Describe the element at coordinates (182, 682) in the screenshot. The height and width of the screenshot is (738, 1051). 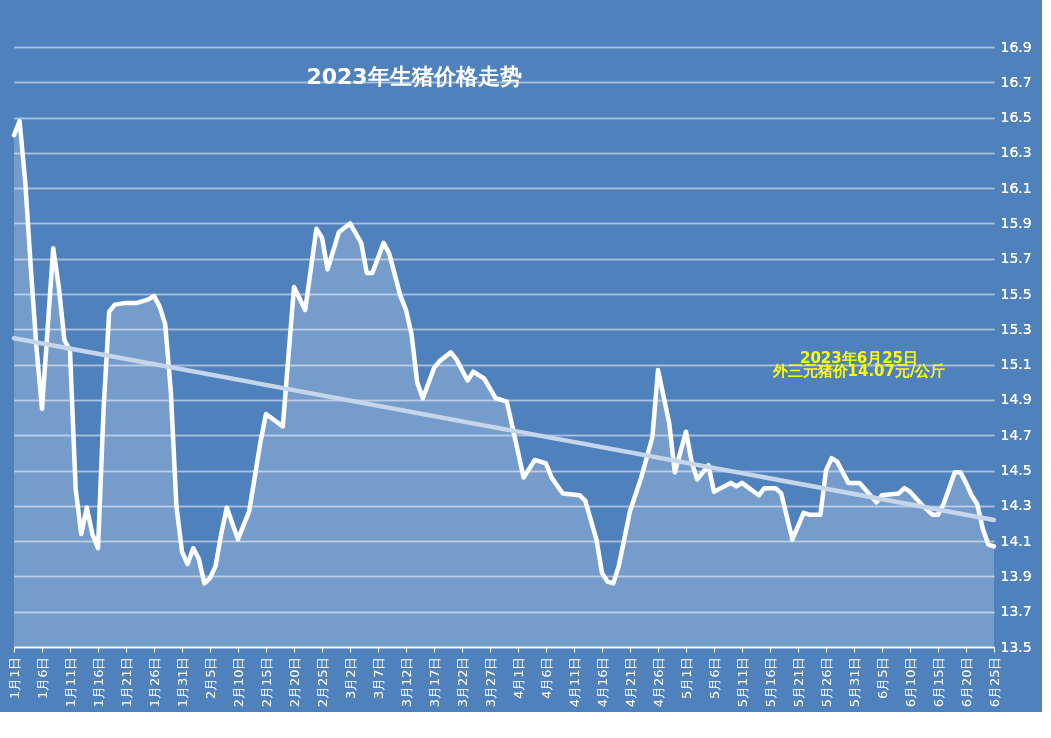
I see `x-tick-label: 1月31日` at that location.